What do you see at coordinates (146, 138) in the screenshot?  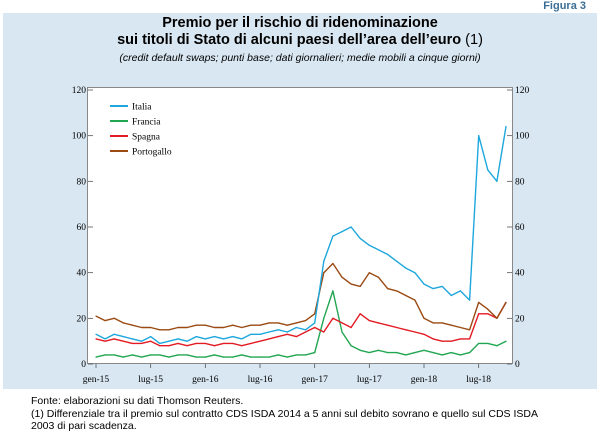 I see `legend-label-spagna: Spagna` at bounding box center [146, 138].